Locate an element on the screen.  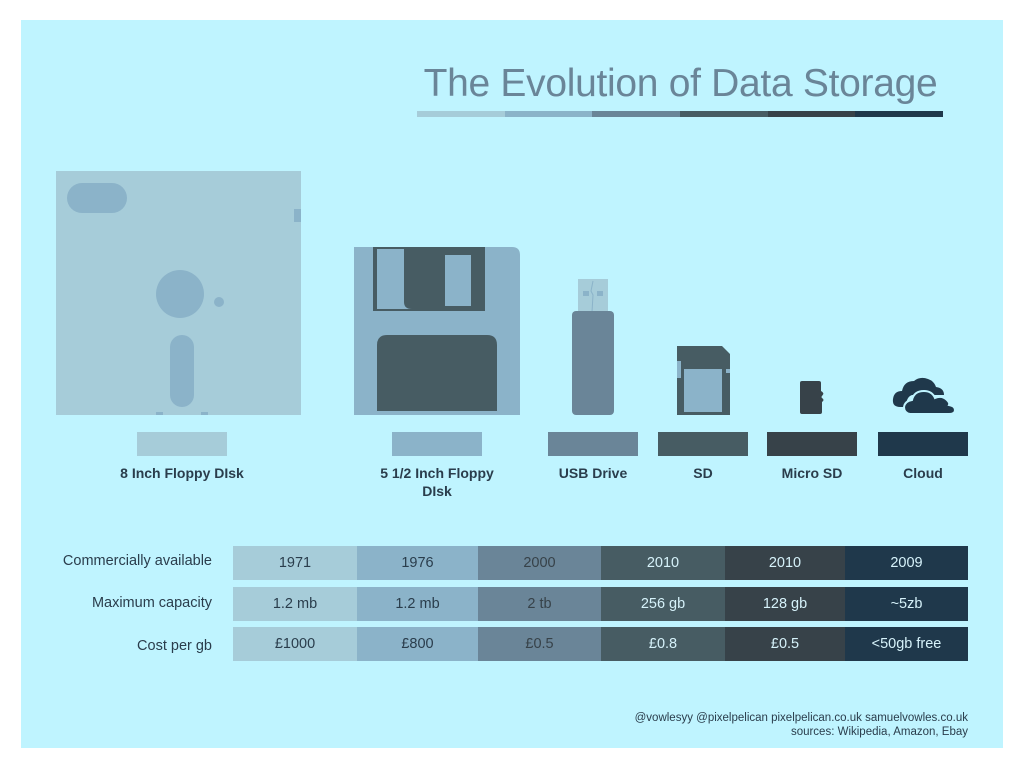
table-cell: <50gb free is located at coordinates (906, 644).